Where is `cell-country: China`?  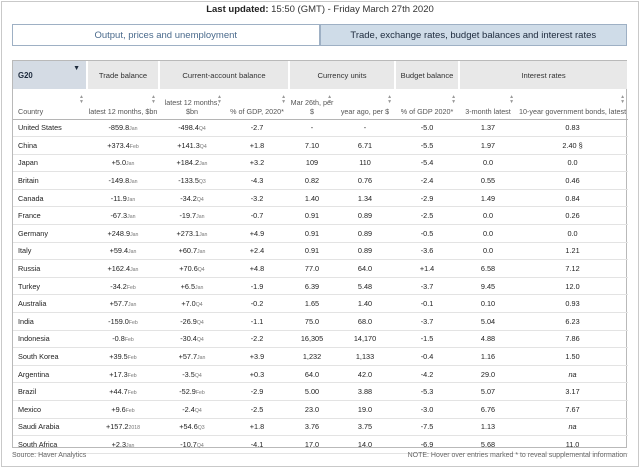 cell-country: China is located at coordinates (50, 145).